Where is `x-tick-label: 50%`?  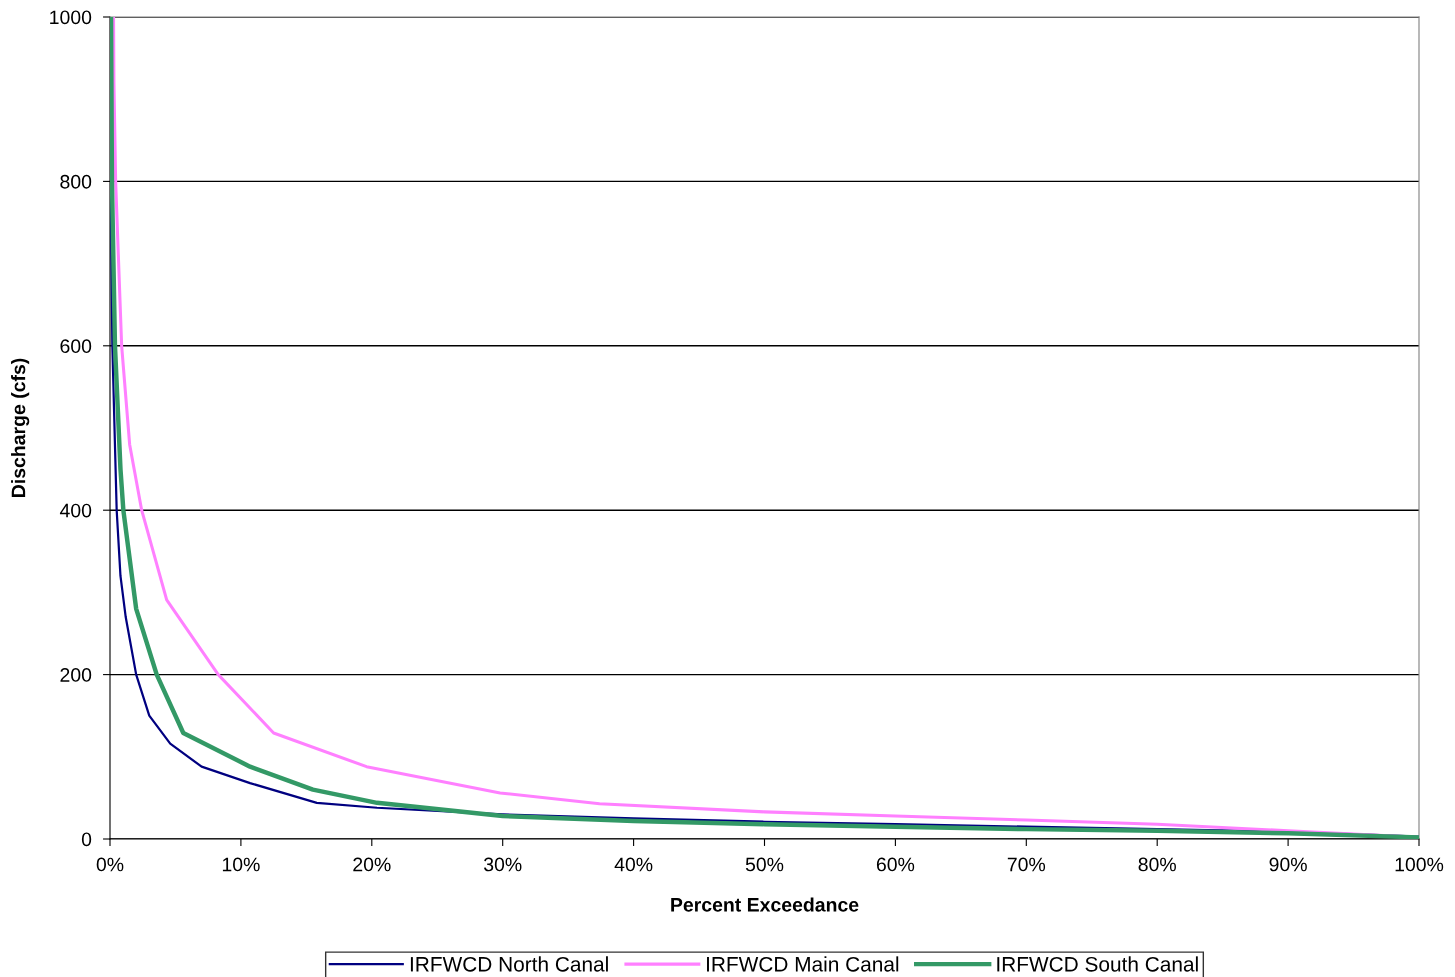 x-tick-label: 50% is located at coordinates (764, 864).